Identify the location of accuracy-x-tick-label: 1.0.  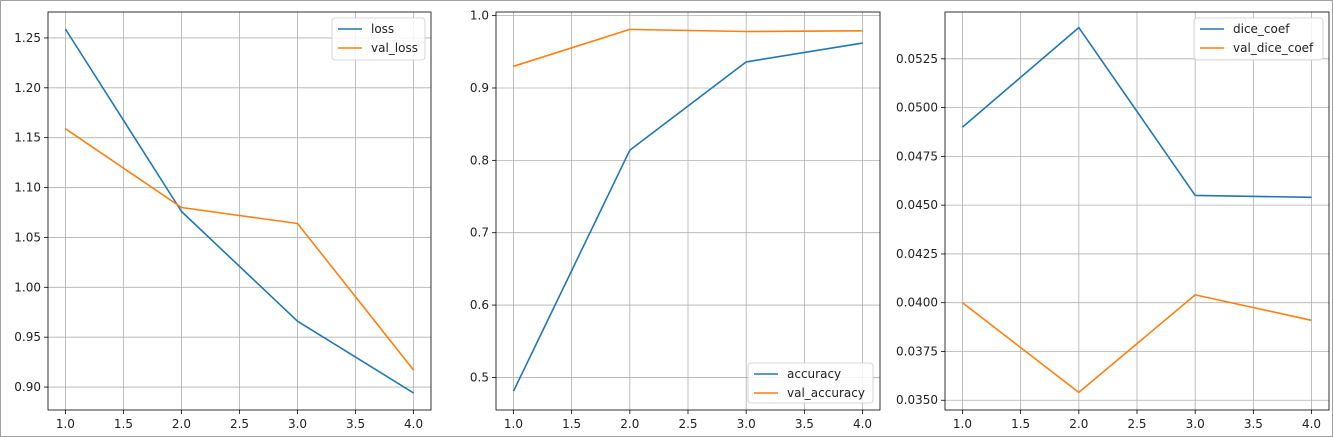
(513, 424).